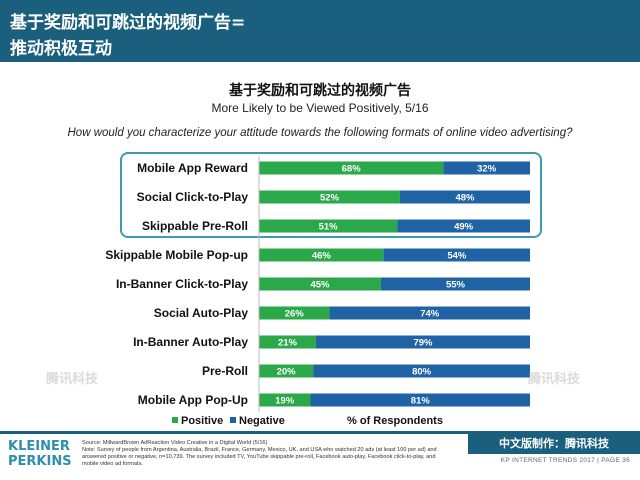 This screenshot has height=480, width=640. What do you see at coordinates (233, 420) in the screenshot?
I see `legend-negative-swatch` at bounding box center [233, 420].